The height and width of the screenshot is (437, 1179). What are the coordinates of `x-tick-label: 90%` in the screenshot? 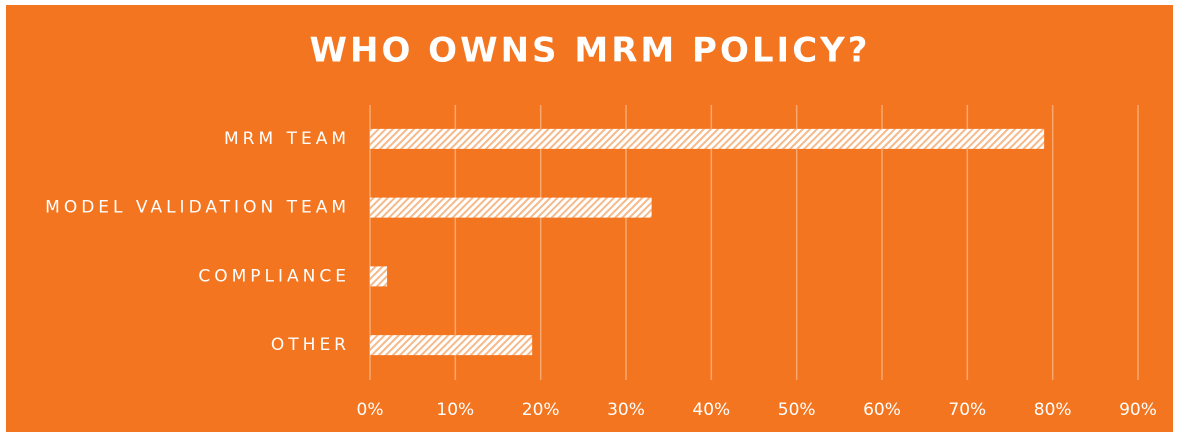 It's located at (1138, 410).